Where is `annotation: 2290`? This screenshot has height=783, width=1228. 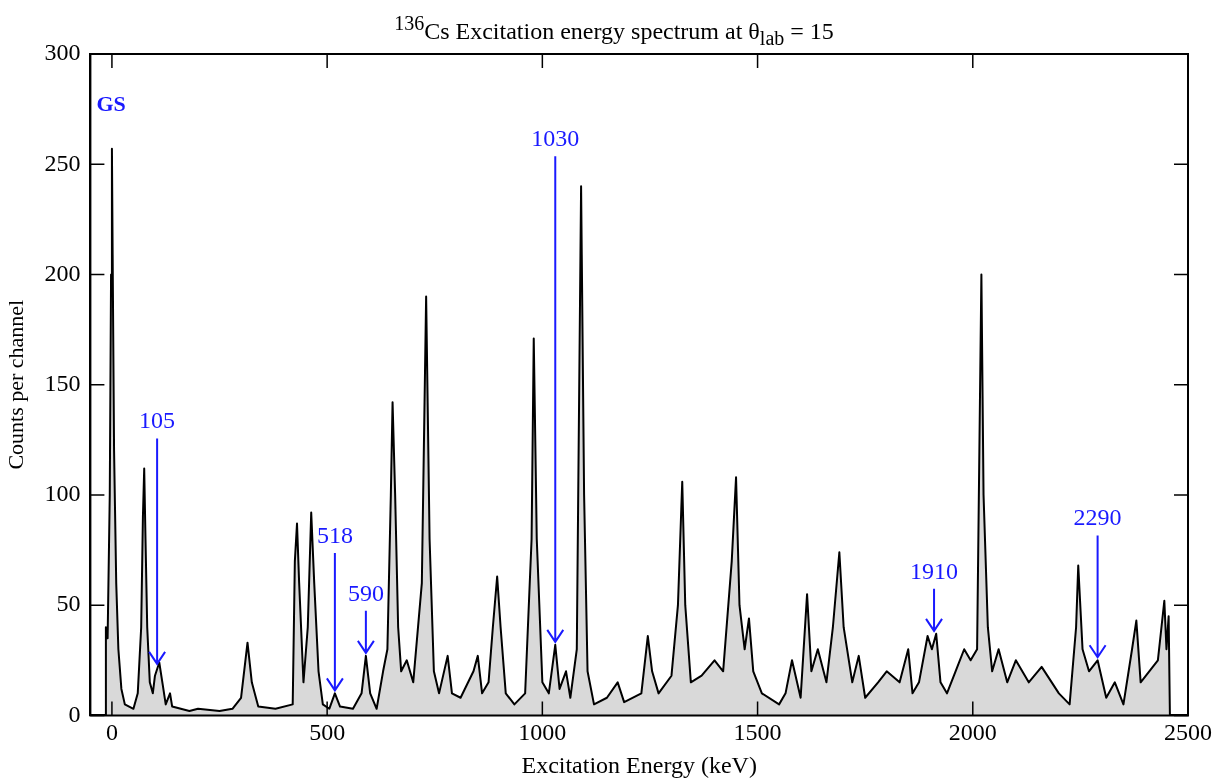
annotation: 2290 is located at coordinates (1097, 517).